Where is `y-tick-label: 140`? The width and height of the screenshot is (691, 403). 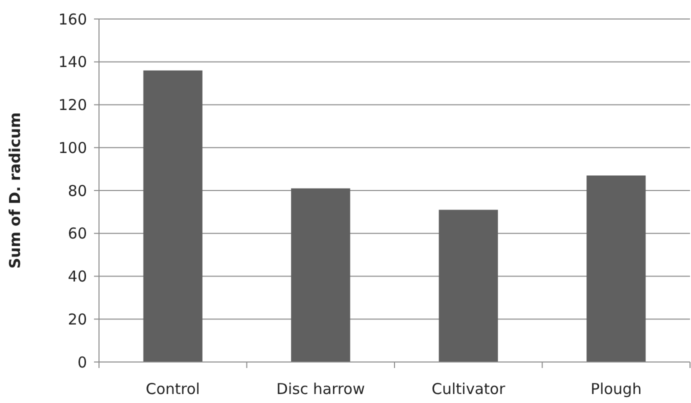
y-tick-label: 140 is located at coordinates (72, 62).